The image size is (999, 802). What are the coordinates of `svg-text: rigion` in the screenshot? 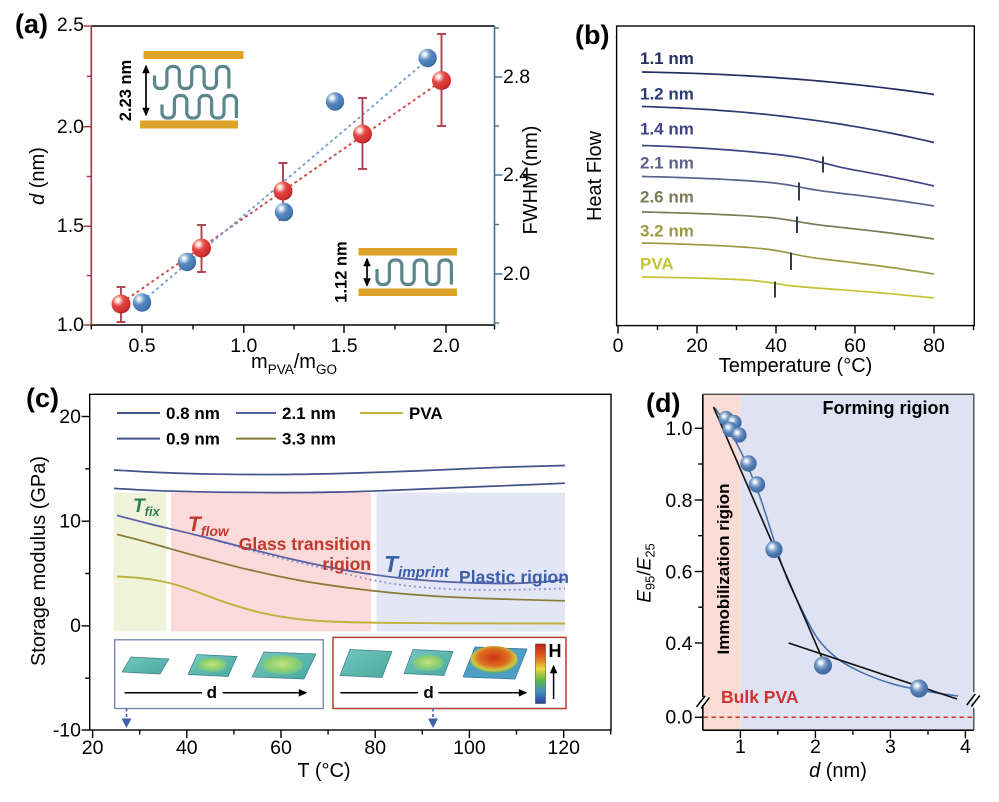 It's located at (346, 564).